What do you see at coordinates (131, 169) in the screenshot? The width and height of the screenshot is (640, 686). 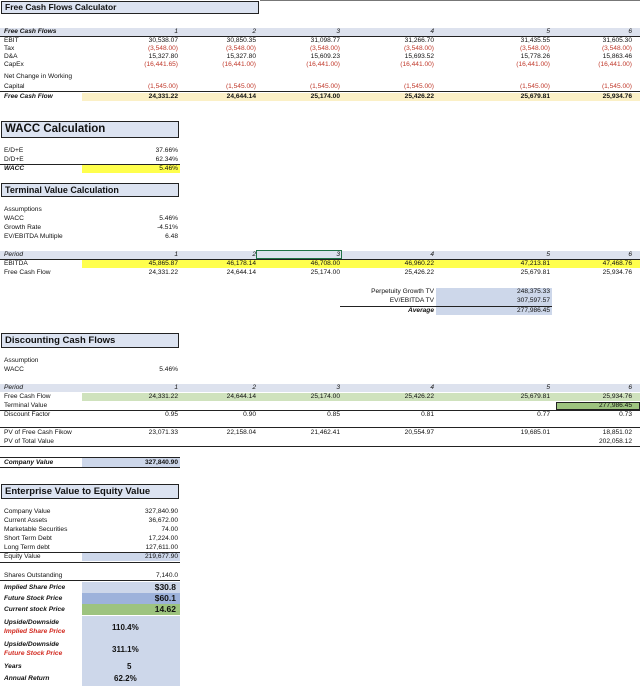 I see `wacc-highlight` at bounding box center [131, 169].